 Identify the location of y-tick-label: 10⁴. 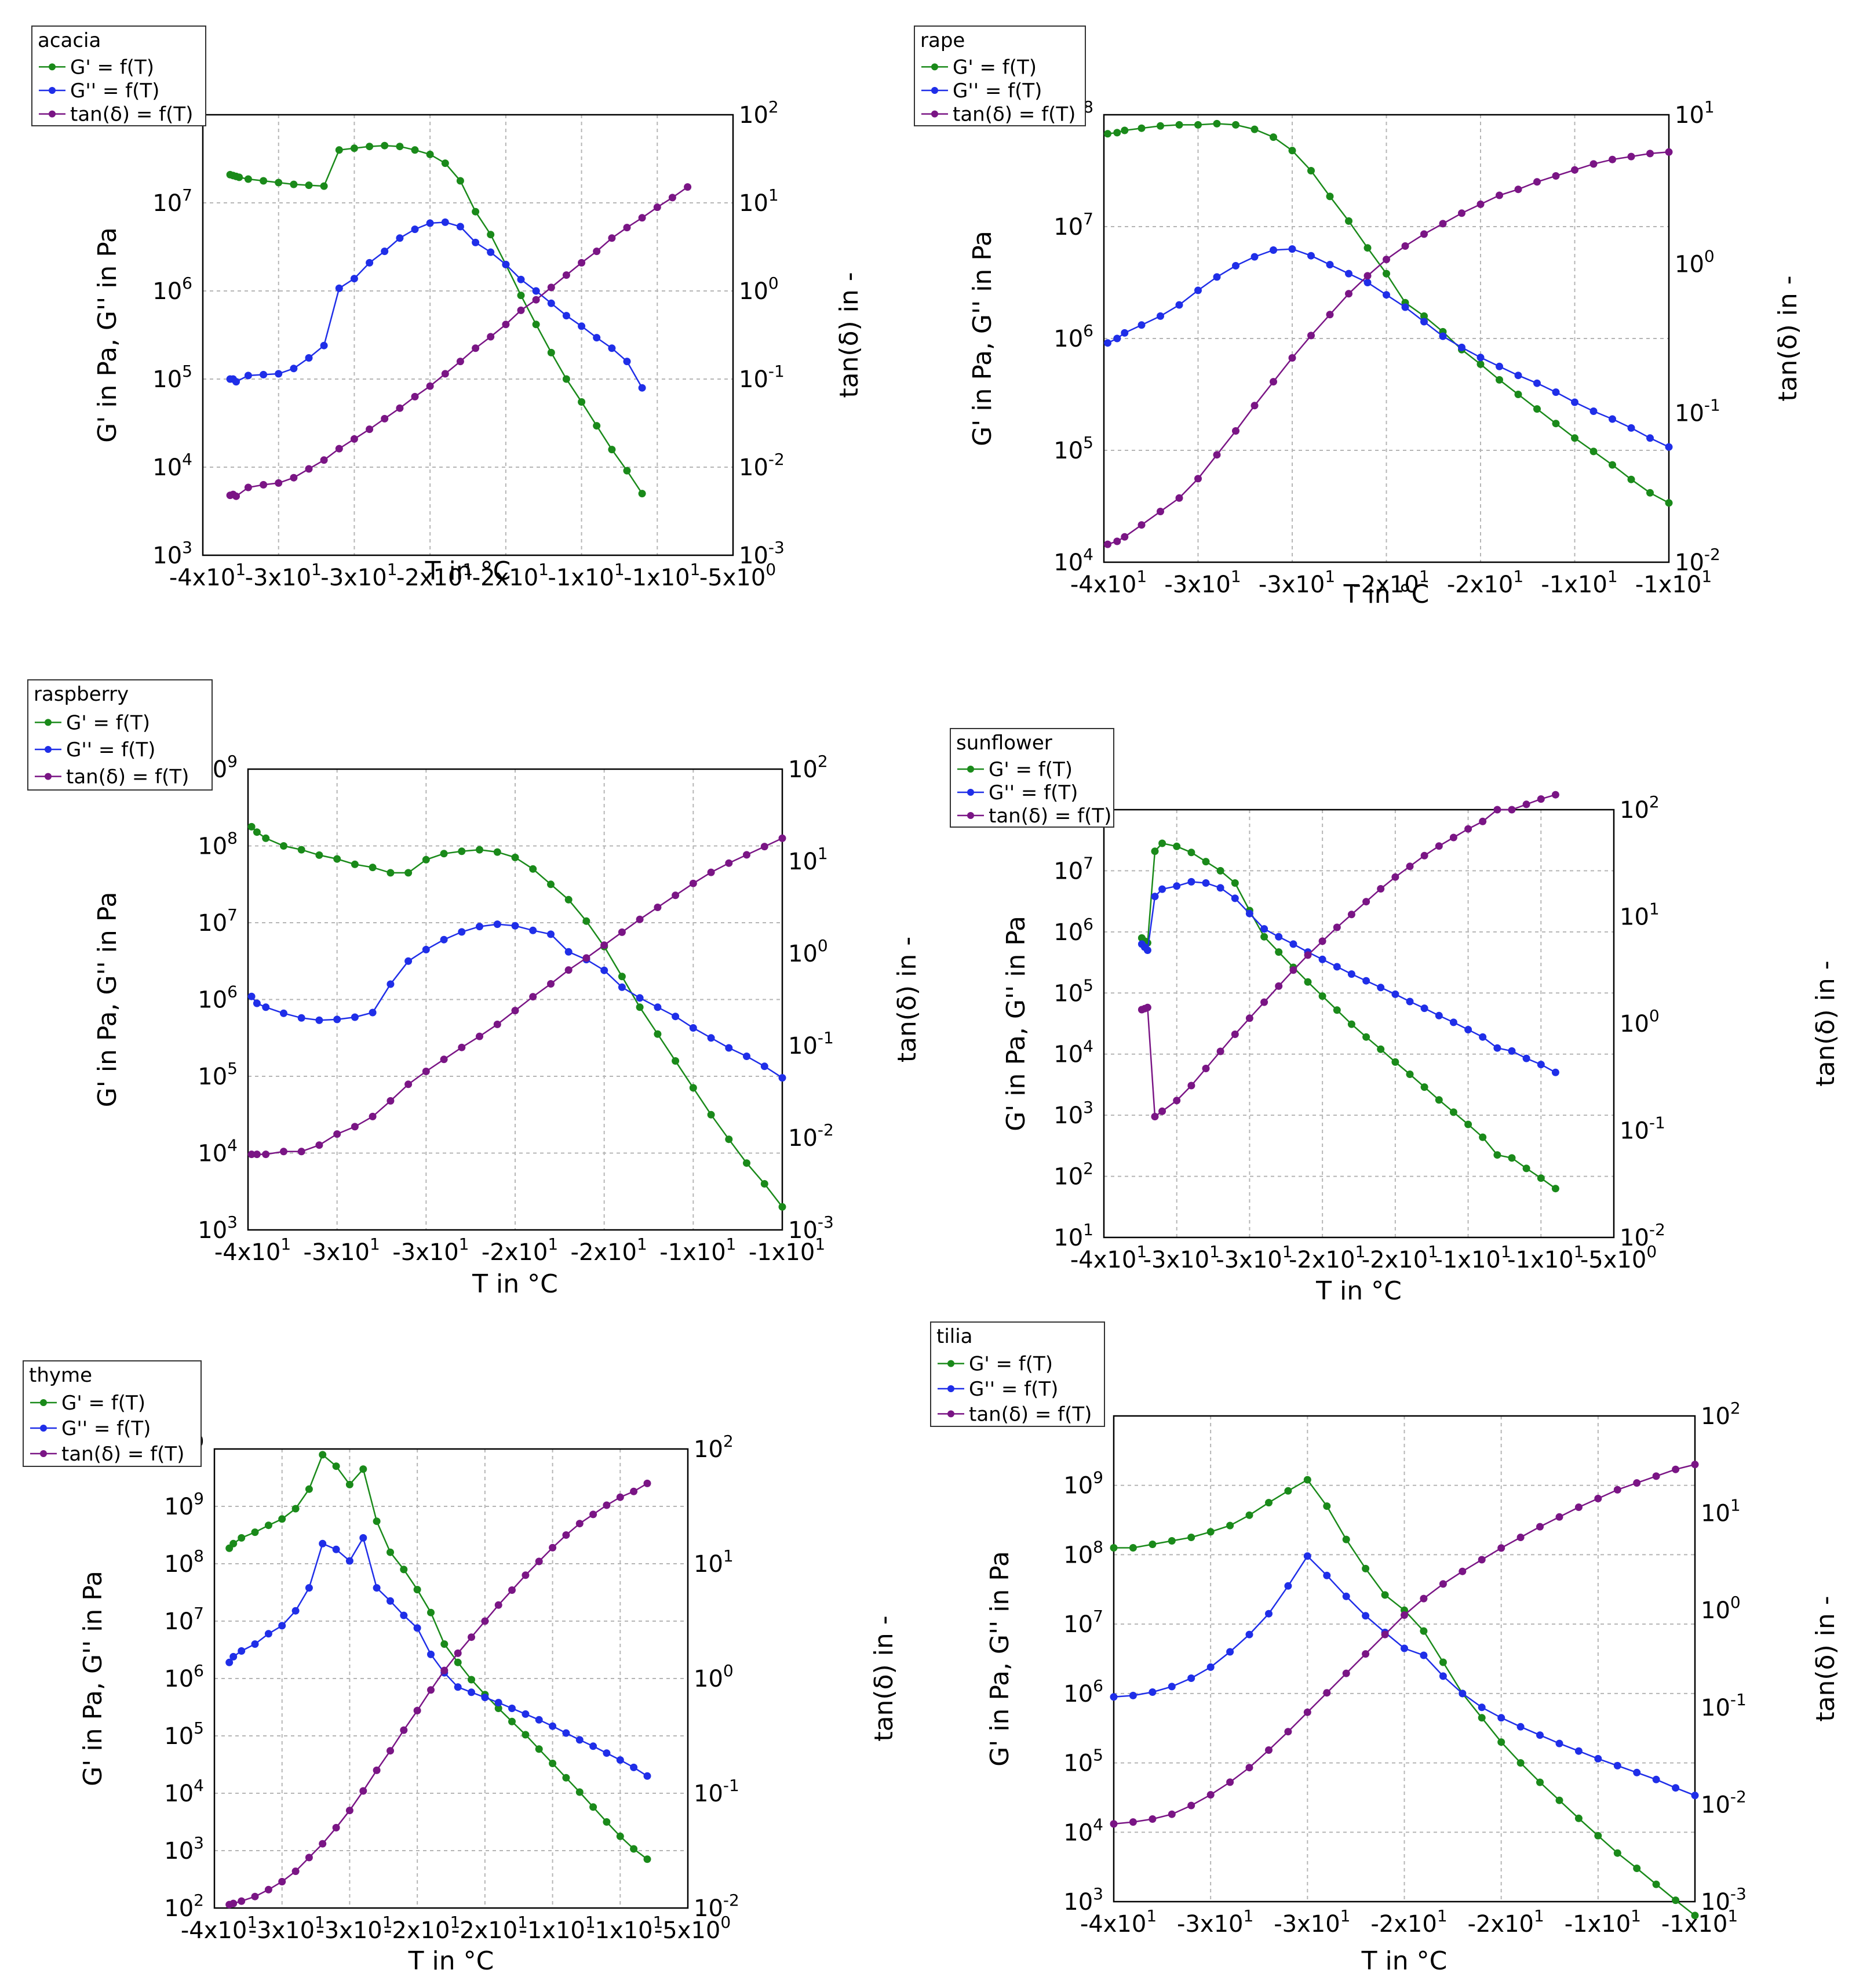
(1073, 1052).